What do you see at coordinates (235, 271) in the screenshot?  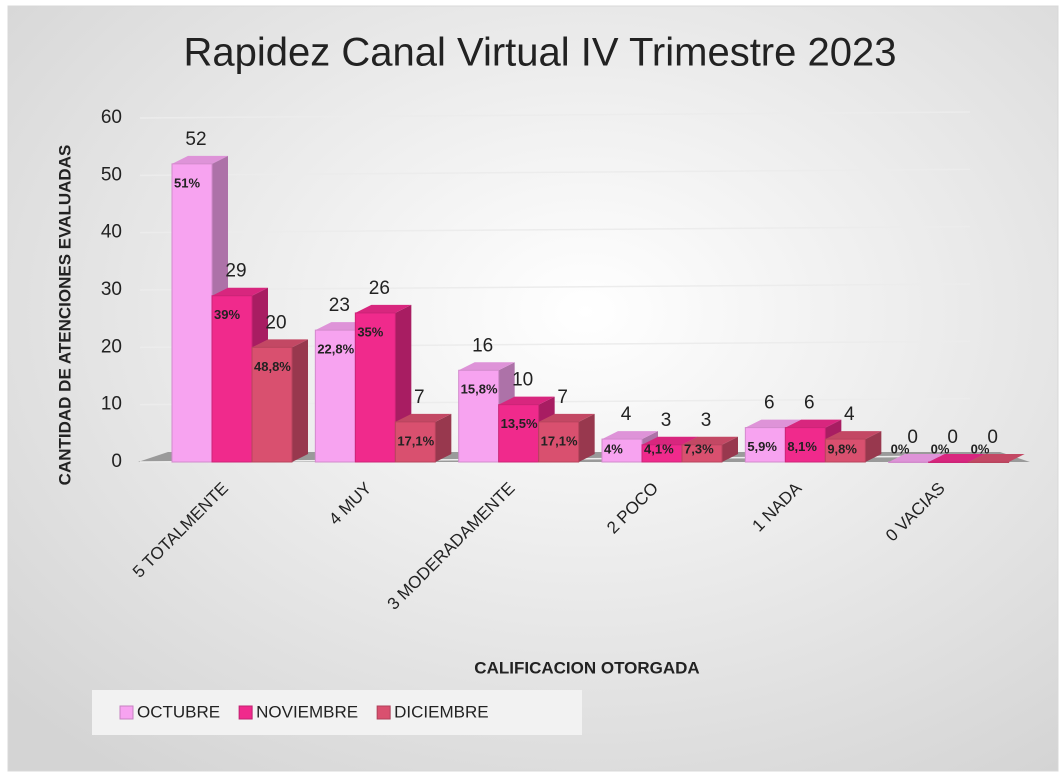 I see `value-label: 29` at bounding box center [235, 271].